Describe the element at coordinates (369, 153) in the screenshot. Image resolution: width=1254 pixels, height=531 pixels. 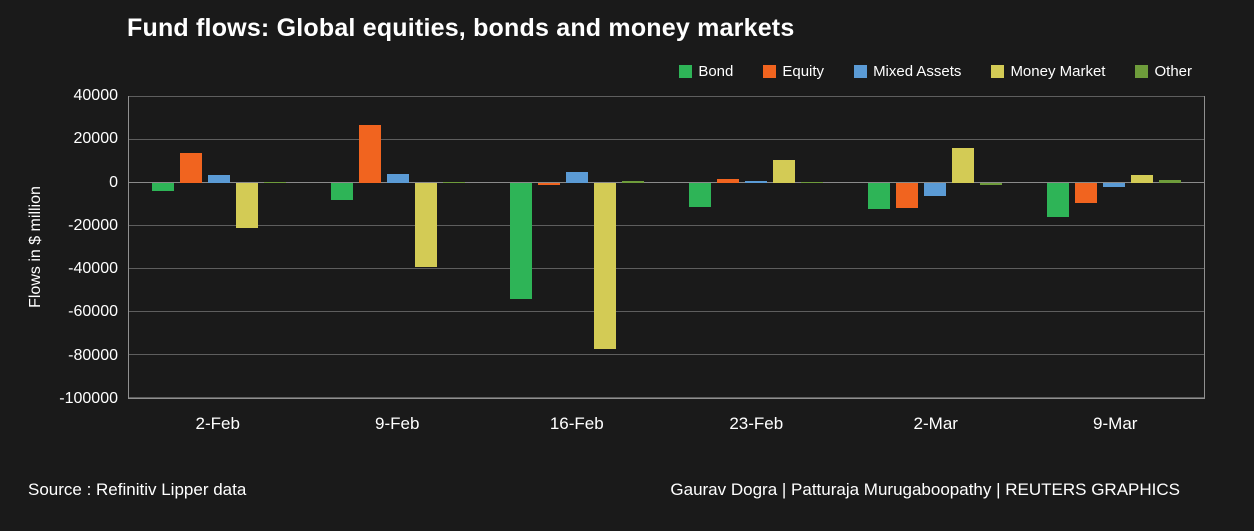
I see `bar-equity-9-feb` at that location.